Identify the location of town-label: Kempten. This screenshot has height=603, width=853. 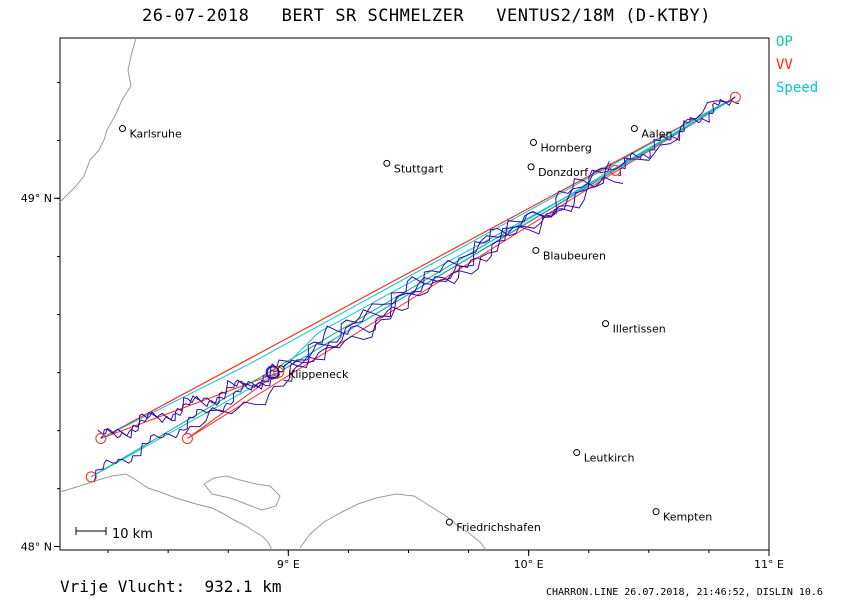
(687, 517).